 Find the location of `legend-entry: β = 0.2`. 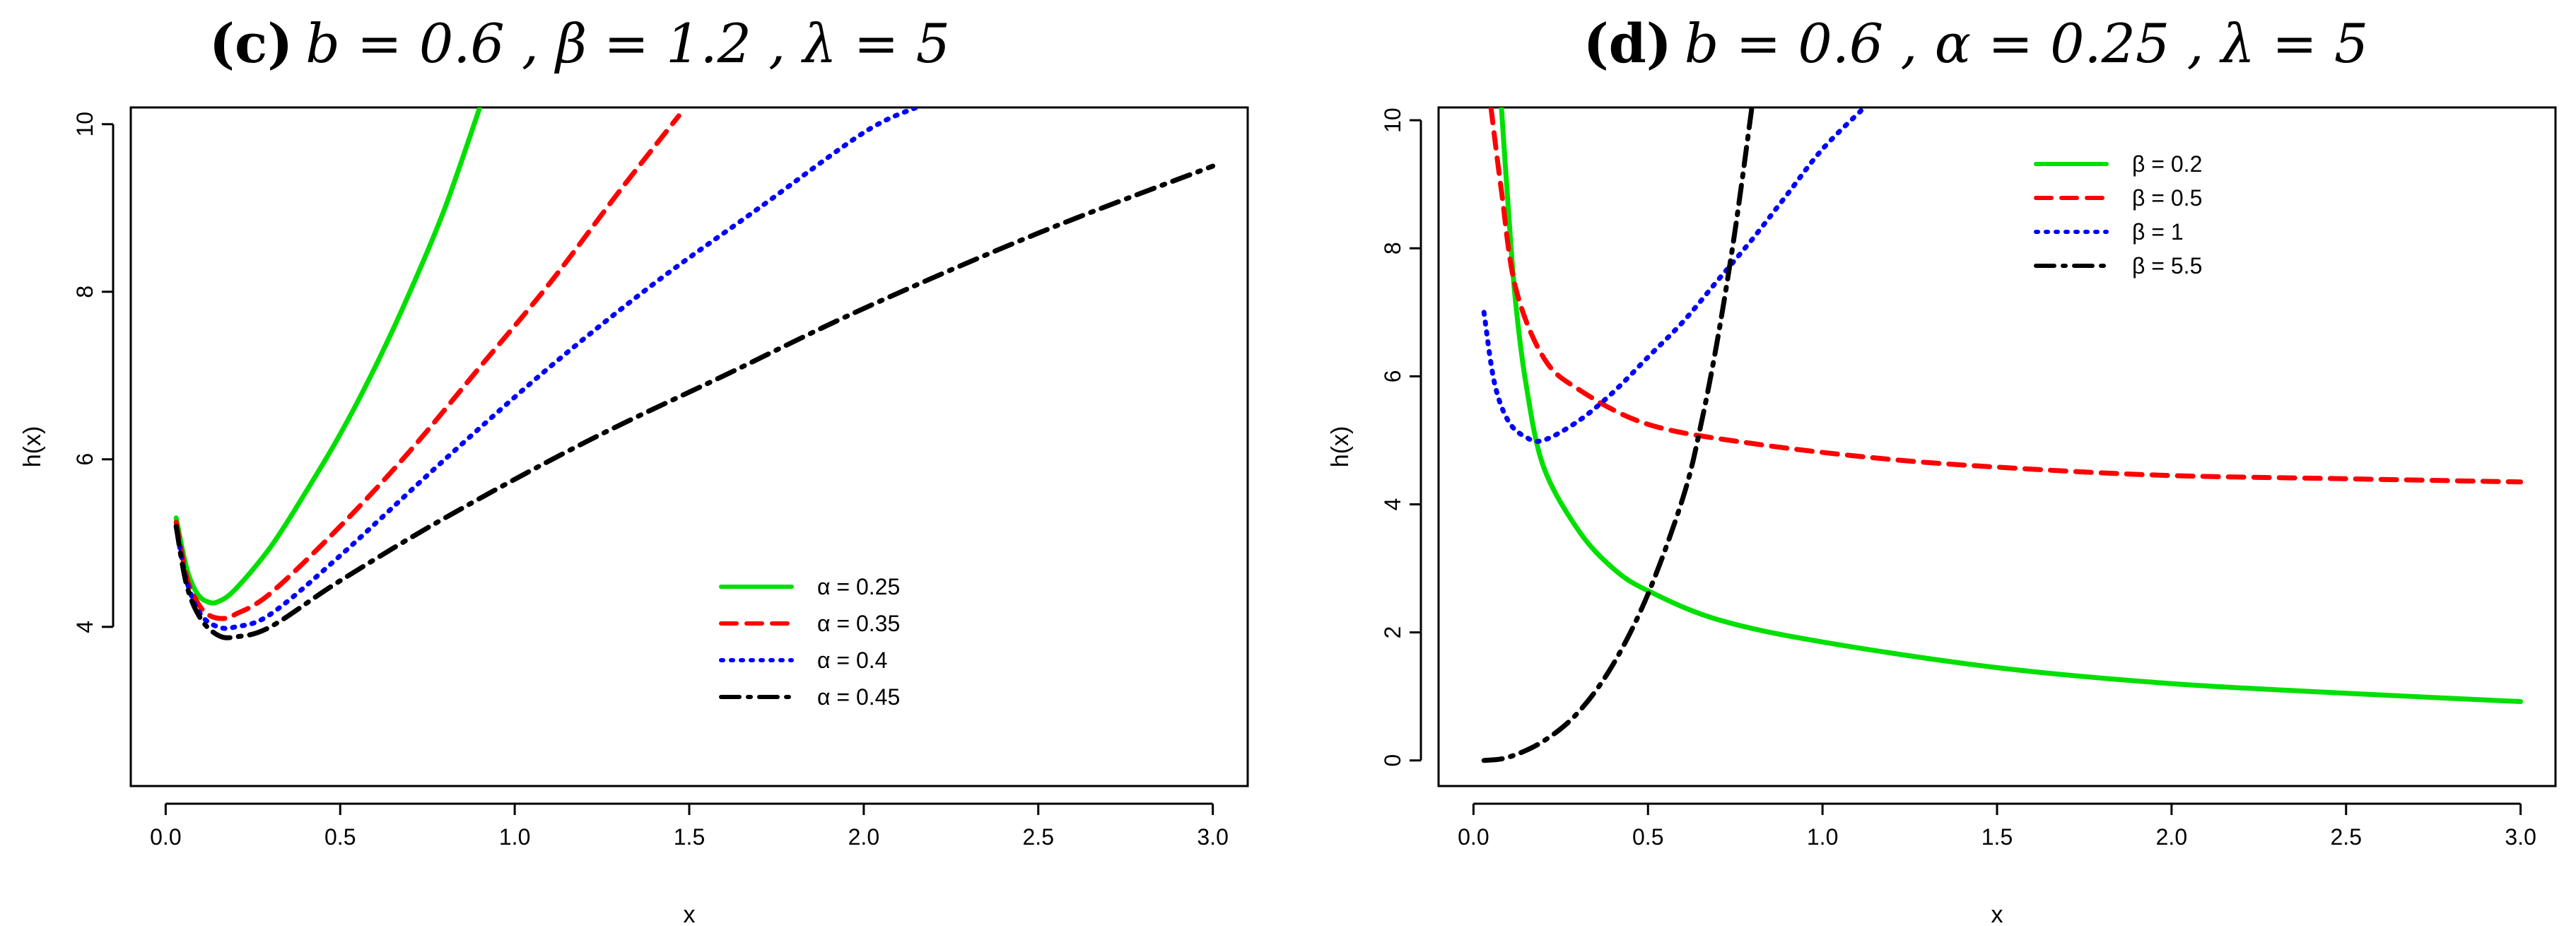

legend-entry: β = 0.2 is located at coordinates (2167, 164).